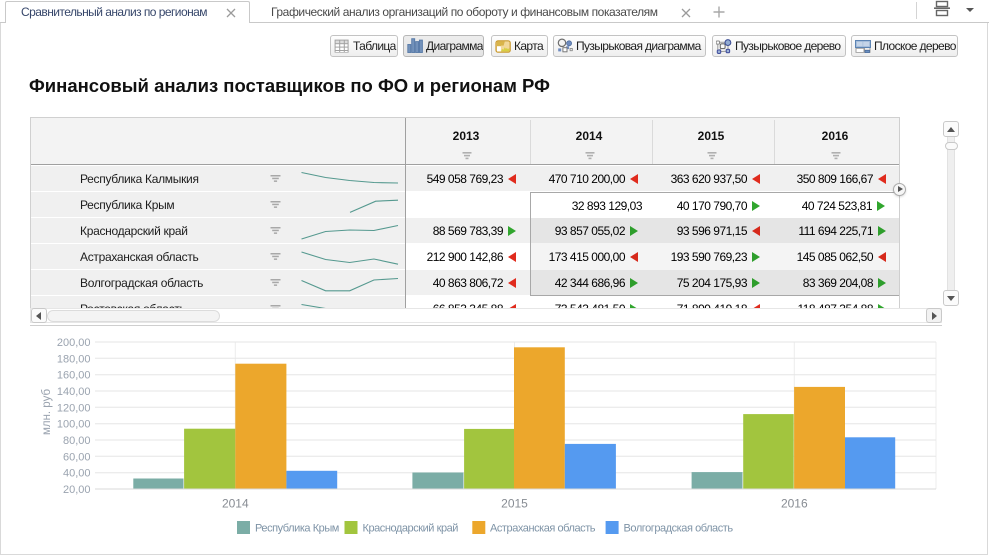 The height and width of the screenshot is (556, 989). Describe the element at coordinates (74, 376) in the screenshot. I see `svg-text: 160,00` at that location.